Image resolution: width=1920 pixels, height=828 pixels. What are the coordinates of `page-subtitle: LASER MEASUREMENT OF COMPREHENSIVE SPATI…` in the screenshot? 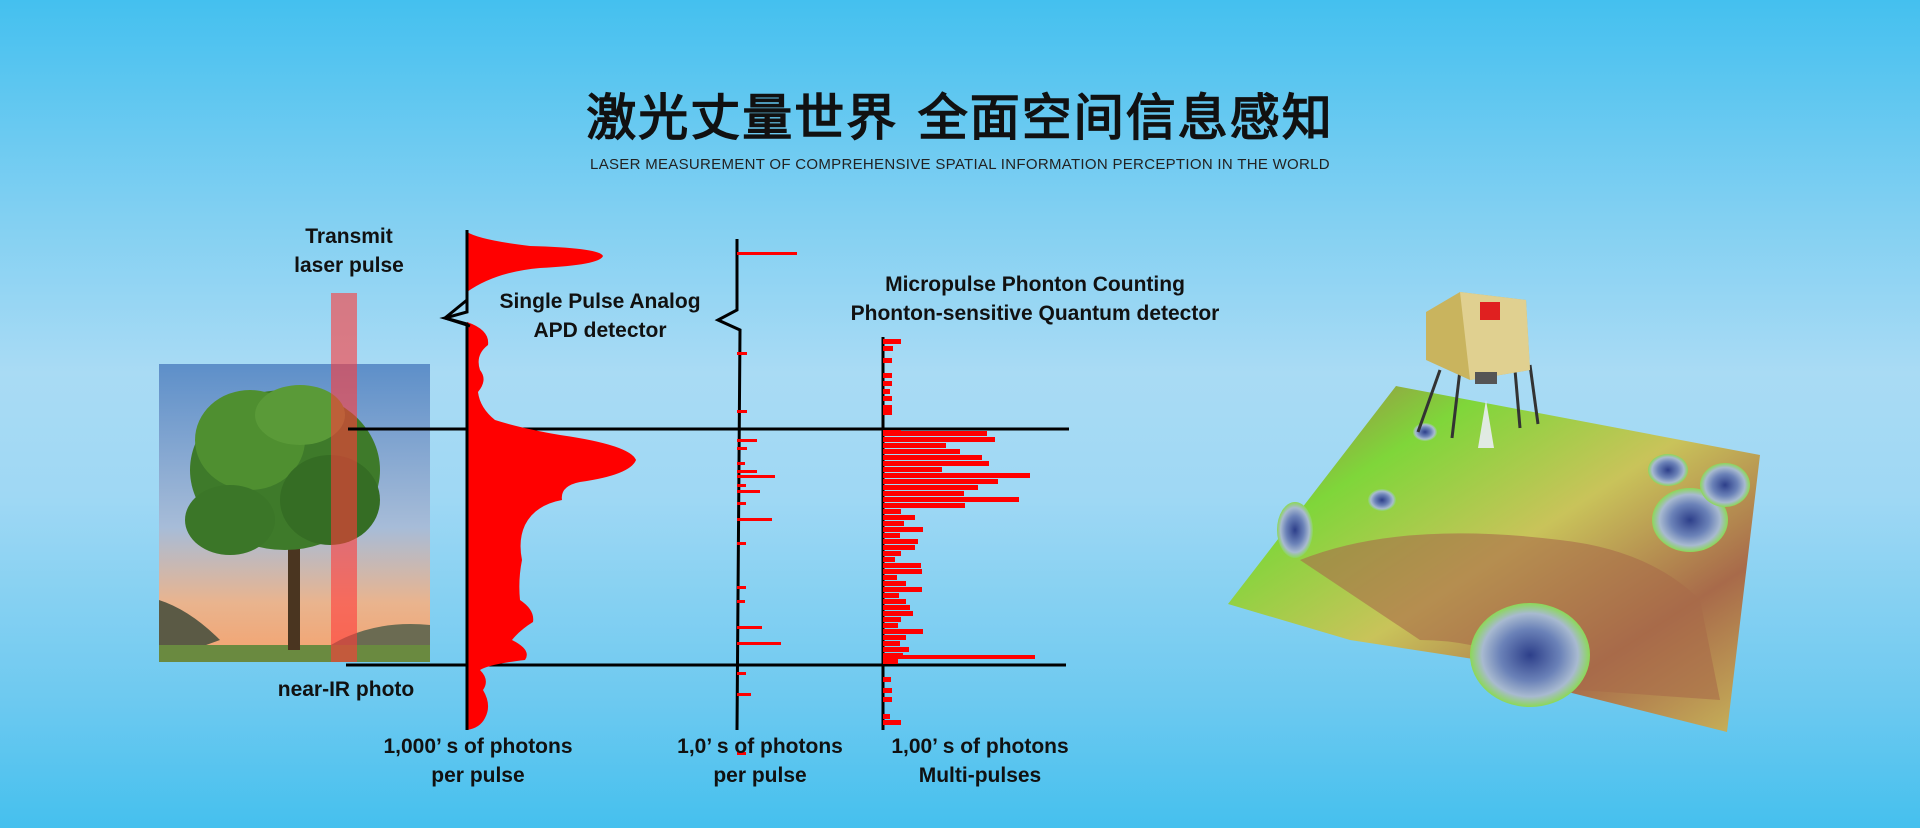 It's located at (960, 164).